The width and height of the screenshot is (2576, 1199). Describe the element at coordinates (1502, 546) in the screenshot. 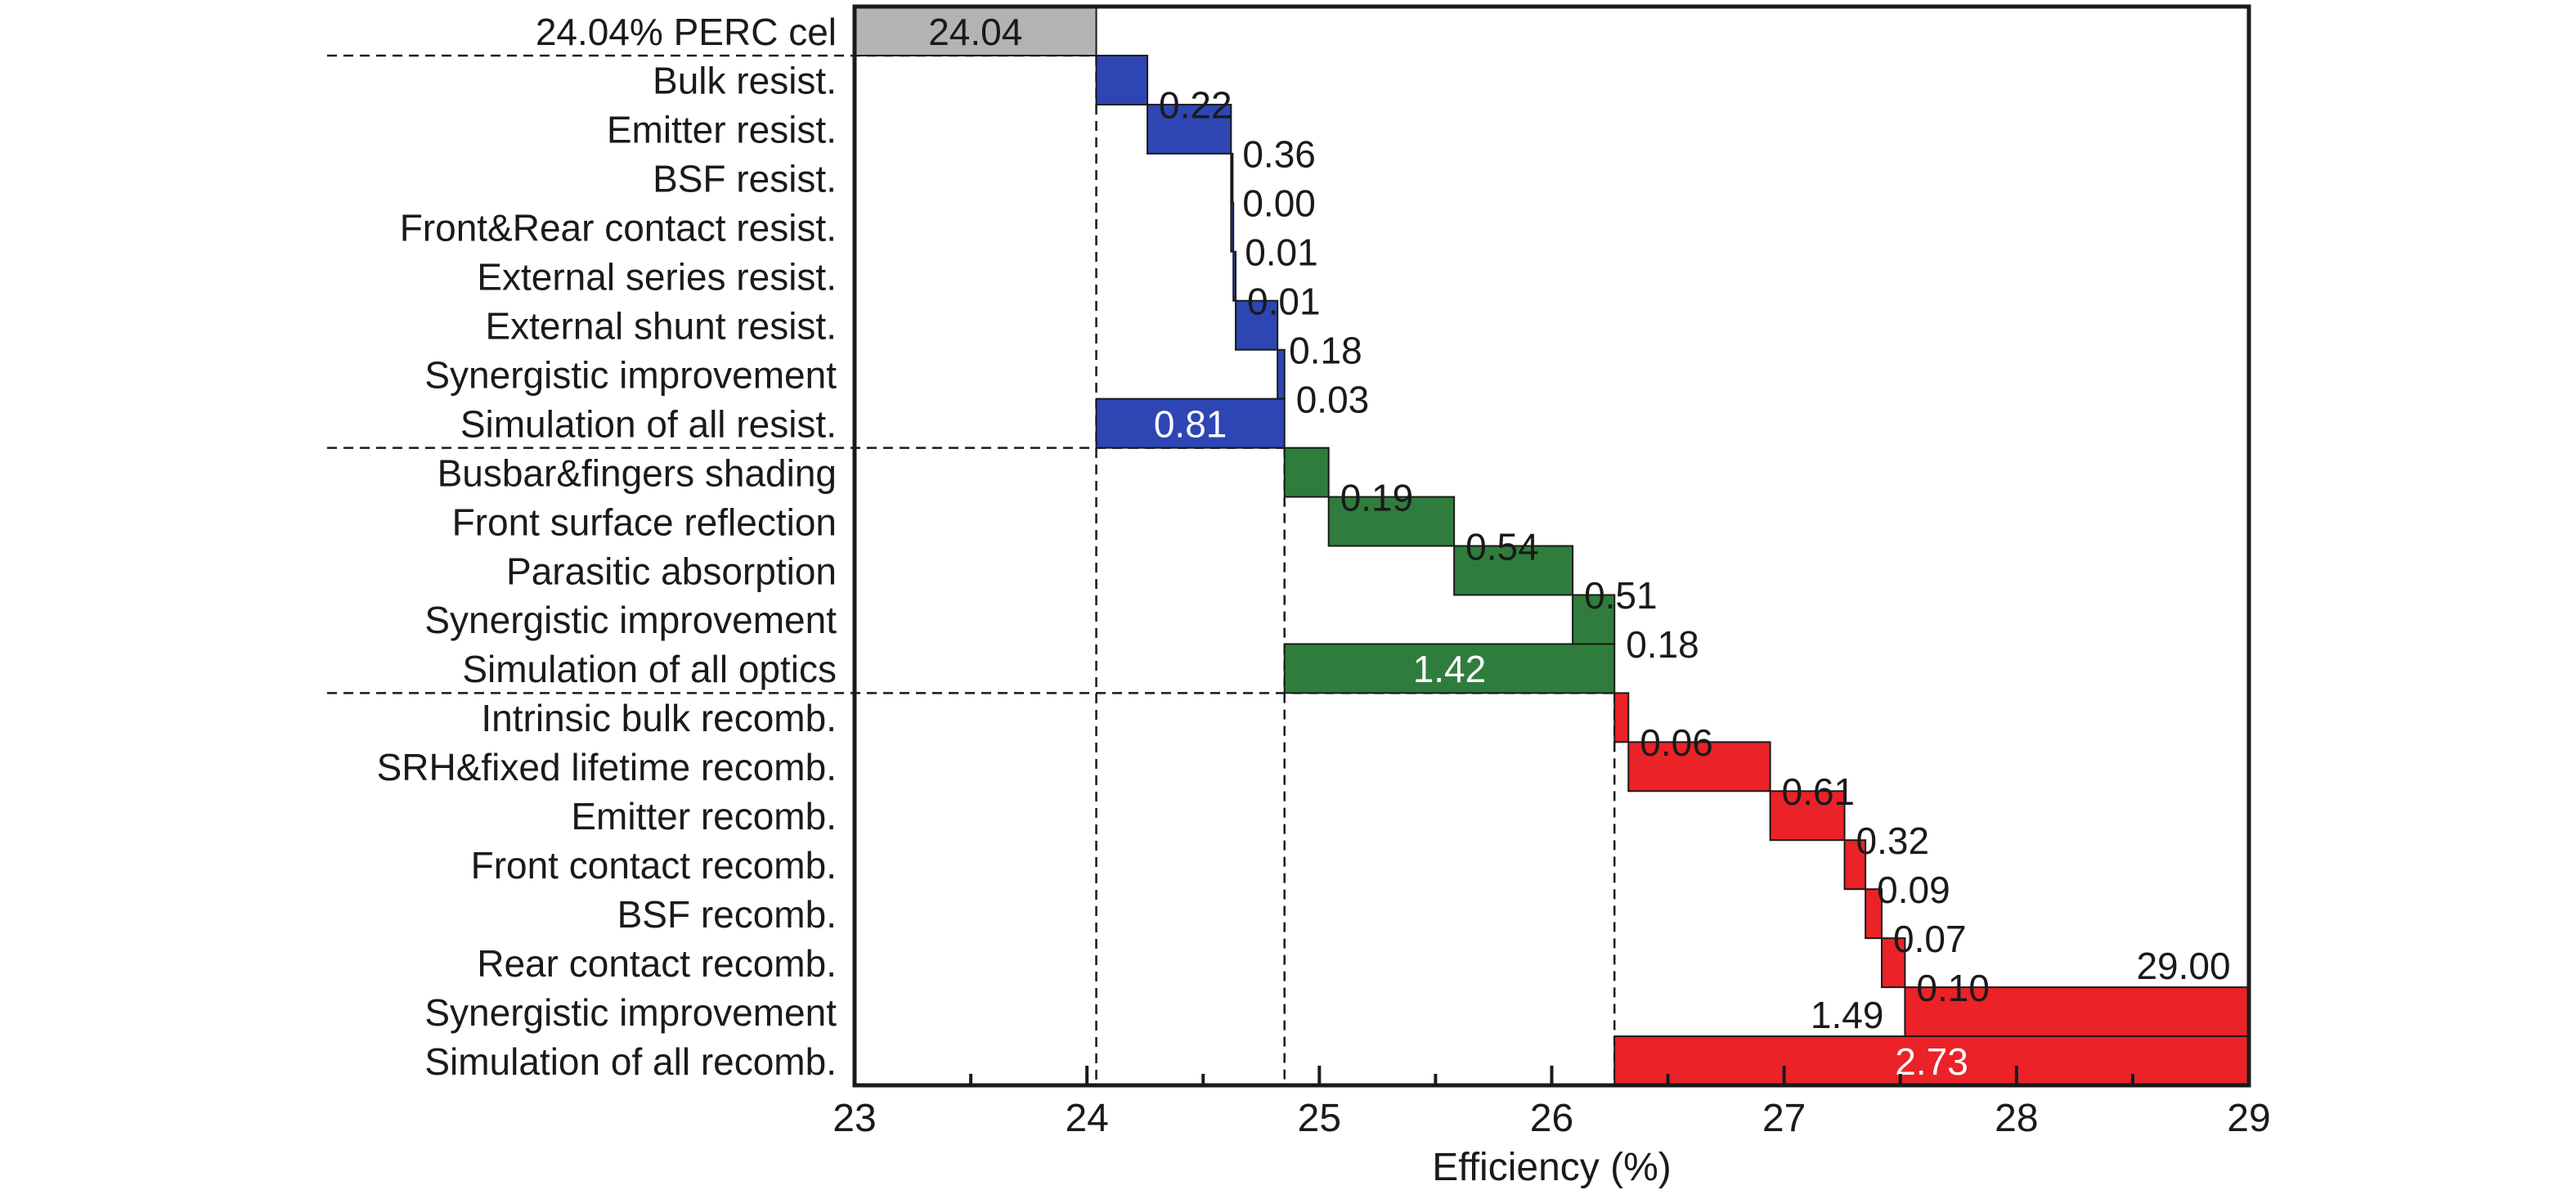

I see `value-label-10: 0.54` at that location.